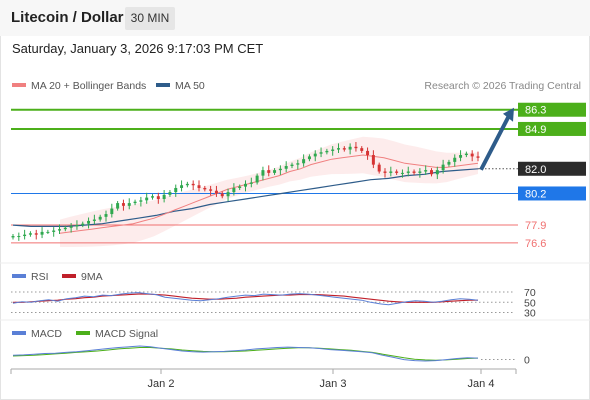 This screenshot has height=400, width=590. Describe the element at coordinates (19, 276) in the screenshot. I see `legend-rsi-swatch` at that location.